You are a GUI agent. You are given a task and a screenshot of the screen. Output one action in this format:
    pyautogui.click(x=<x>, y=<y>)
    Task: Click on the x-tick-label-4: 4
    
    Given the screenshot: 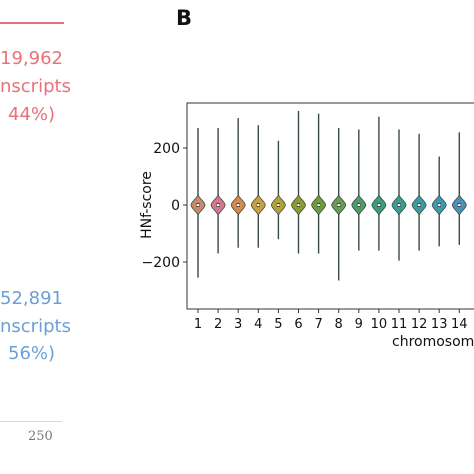 What is the action you would take?
    pyautogui.click(x=258, y=324)
    